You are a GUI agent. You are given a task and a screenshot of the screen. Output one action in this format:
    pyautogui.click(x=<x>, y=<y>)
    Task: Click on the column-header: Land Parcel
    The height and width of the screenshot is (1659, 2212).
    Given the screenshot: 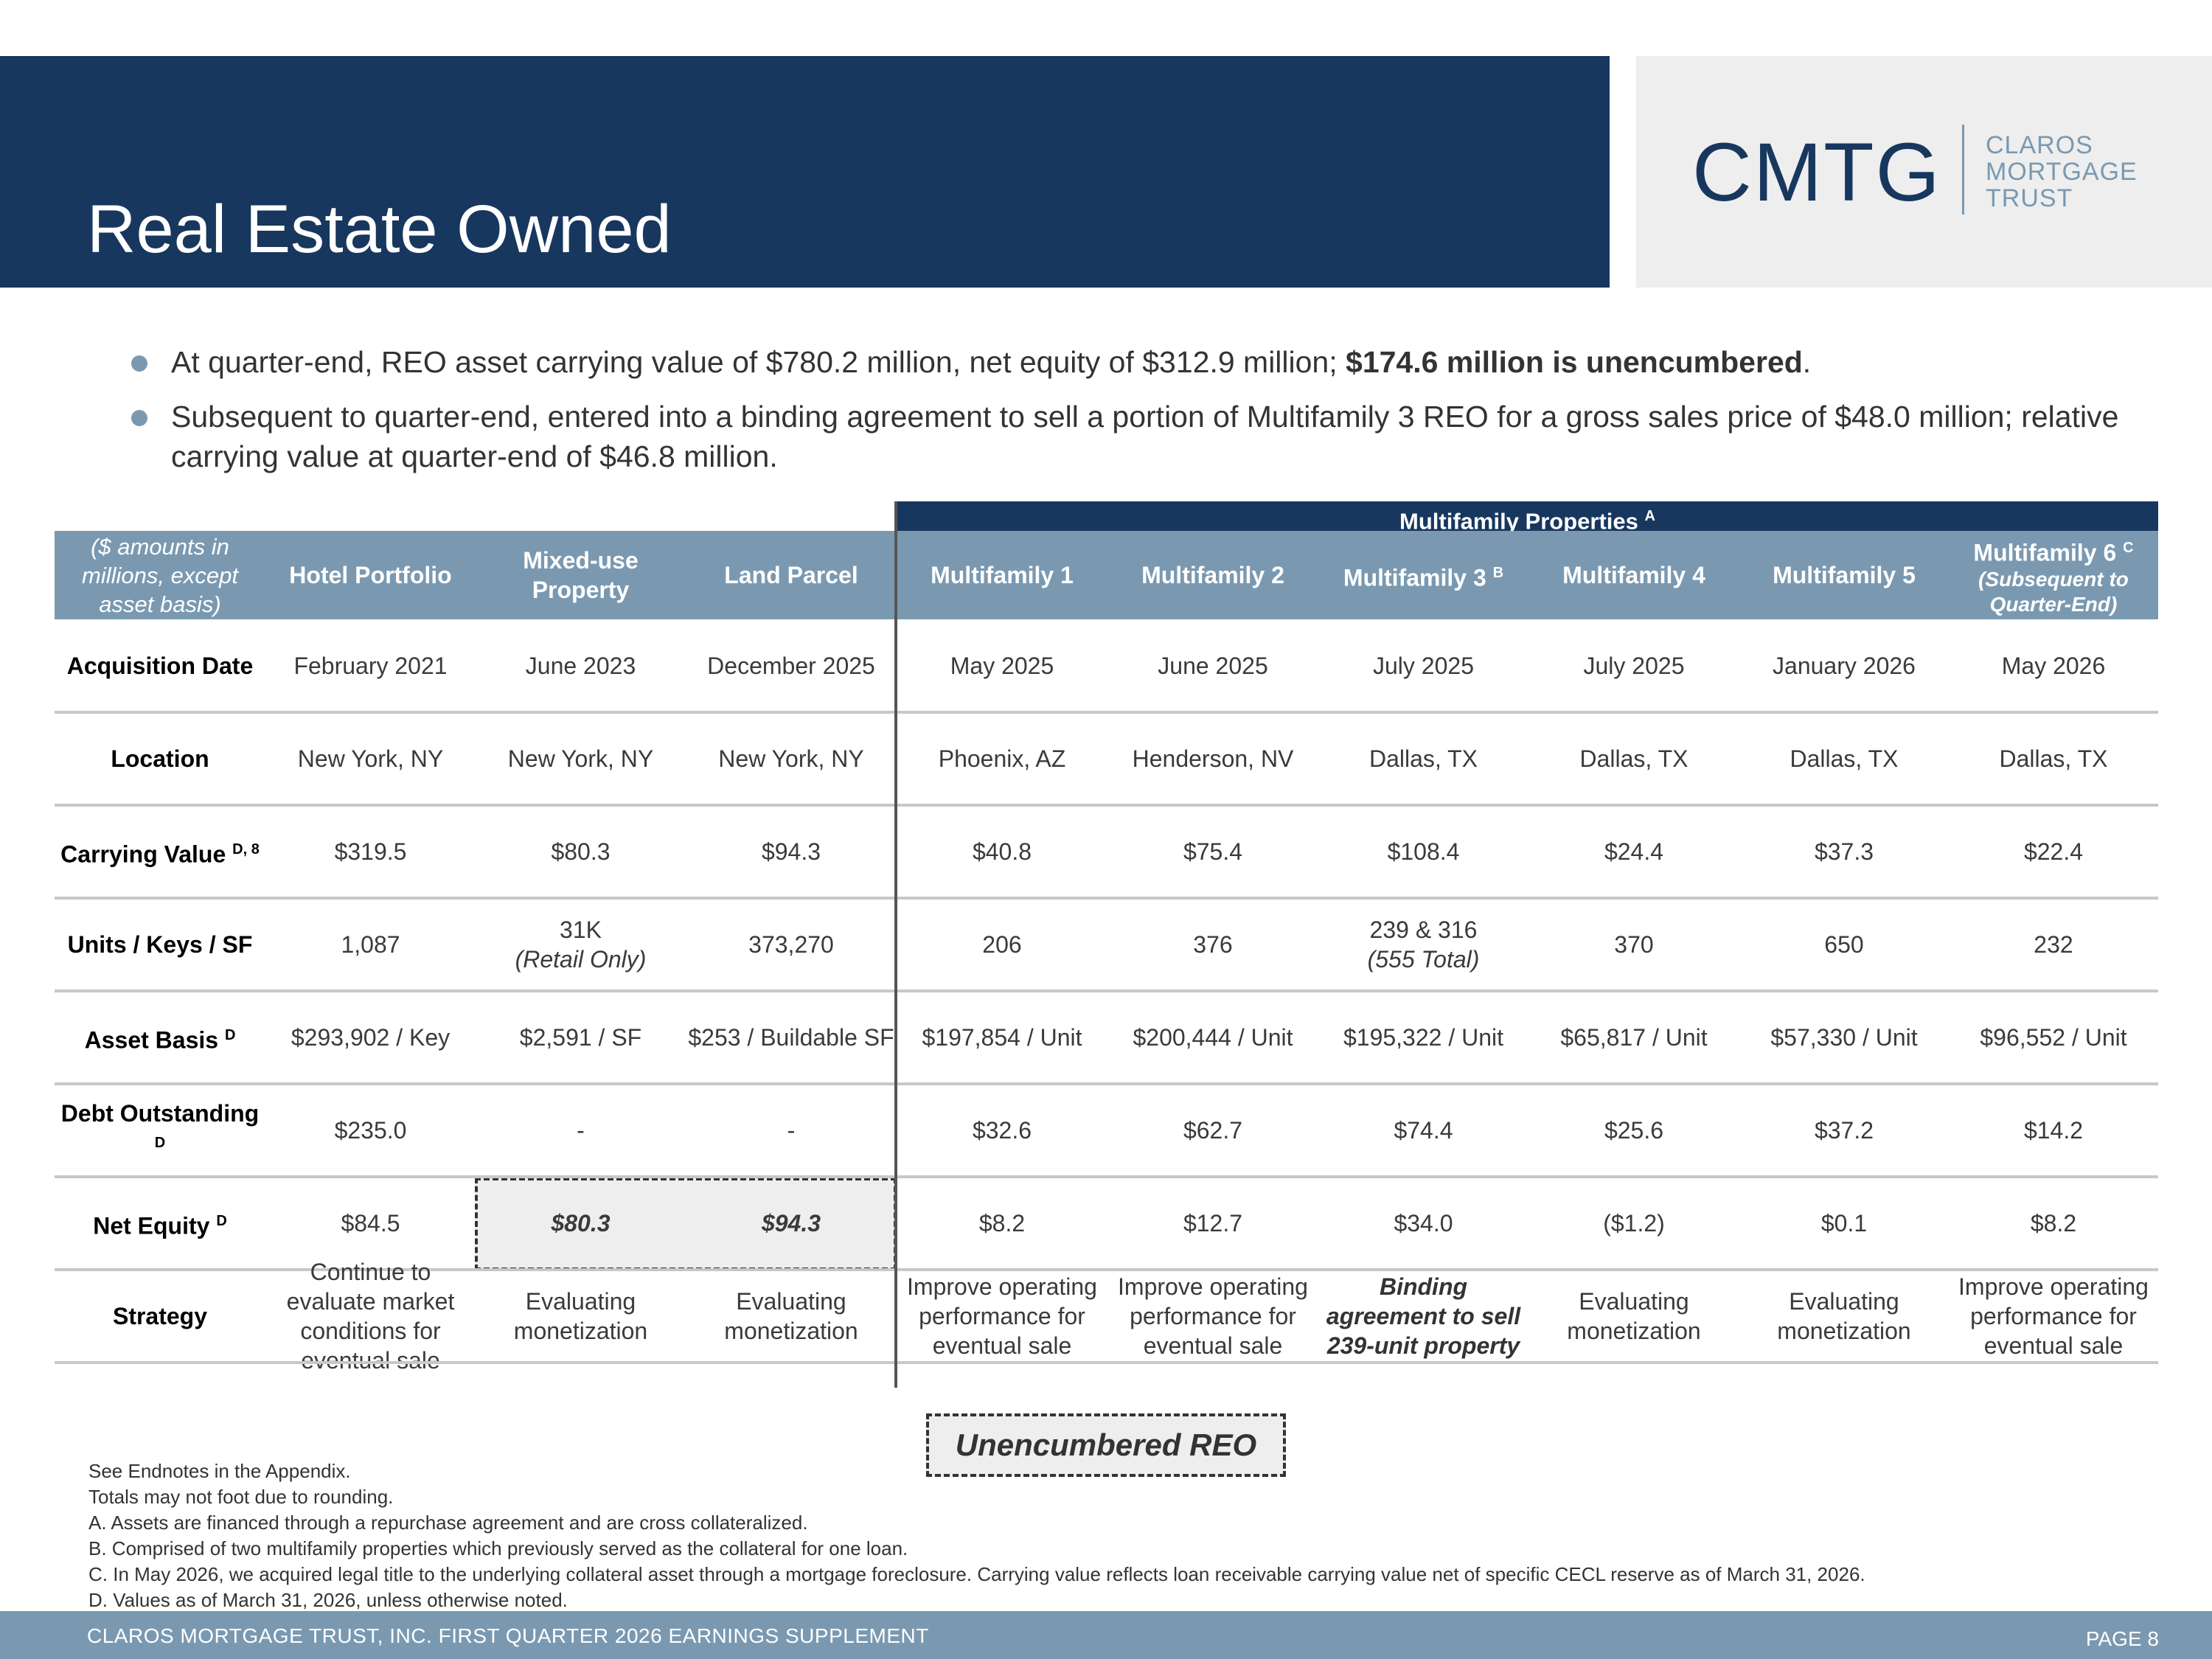 What is the action you would take?
    pyautogui.click(x=791, y=575)
    